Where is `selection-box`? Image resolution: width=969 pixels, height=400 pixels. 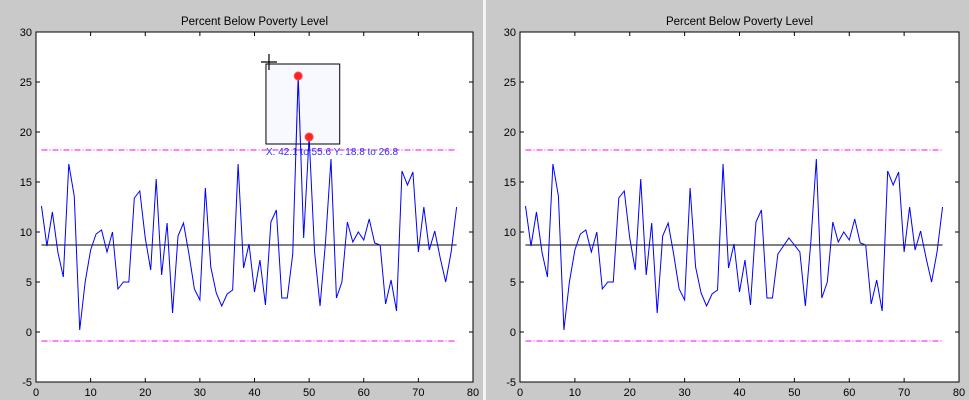 selection-box is located at coordinates (303, 104).